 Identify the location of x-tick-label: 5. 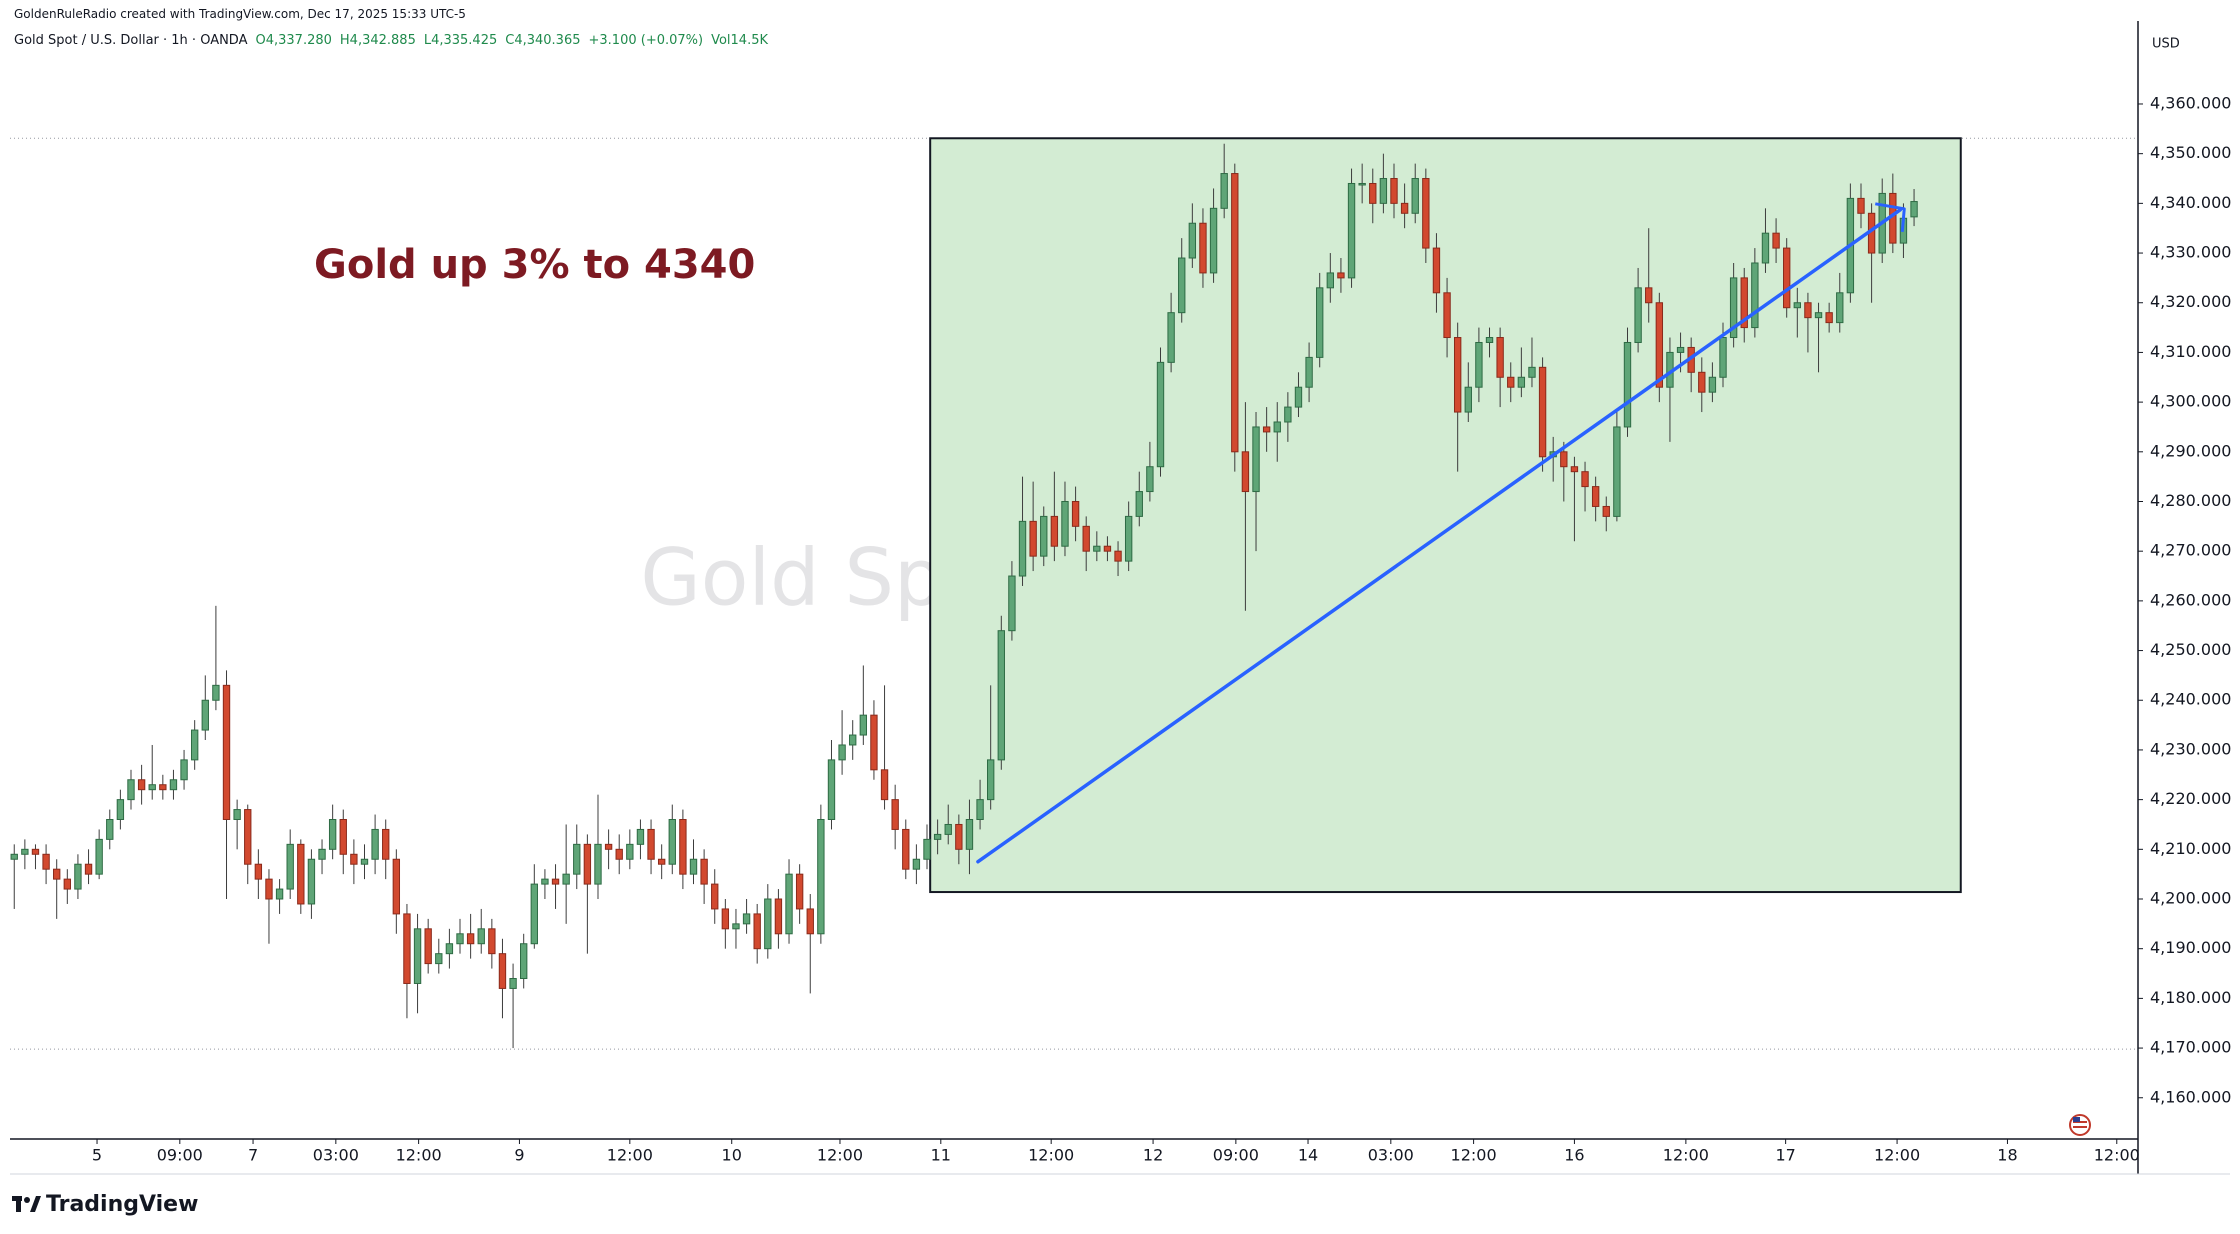
(97, 1155).